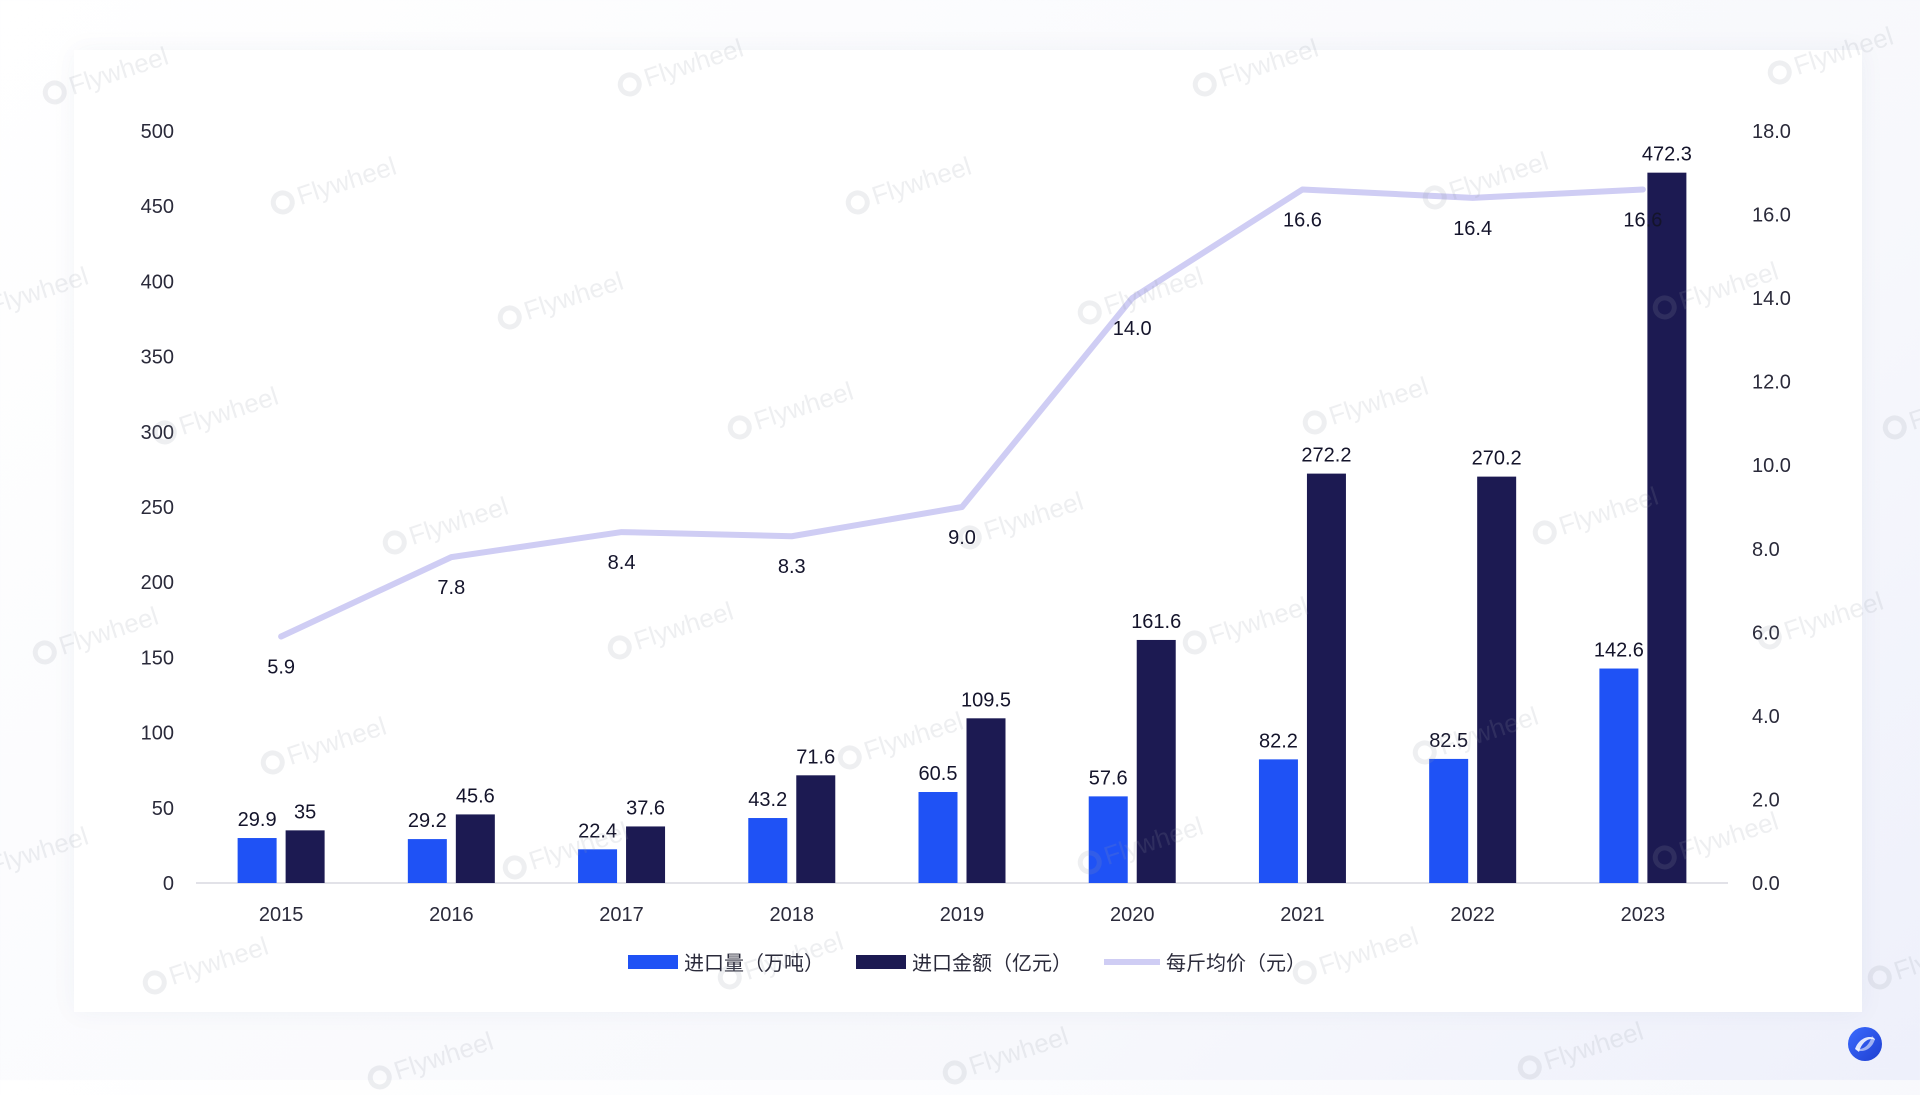 The width and height of the screenshot is (1920, 1095). I want to click on bar-data-label: 43.2, so click(767, 800).